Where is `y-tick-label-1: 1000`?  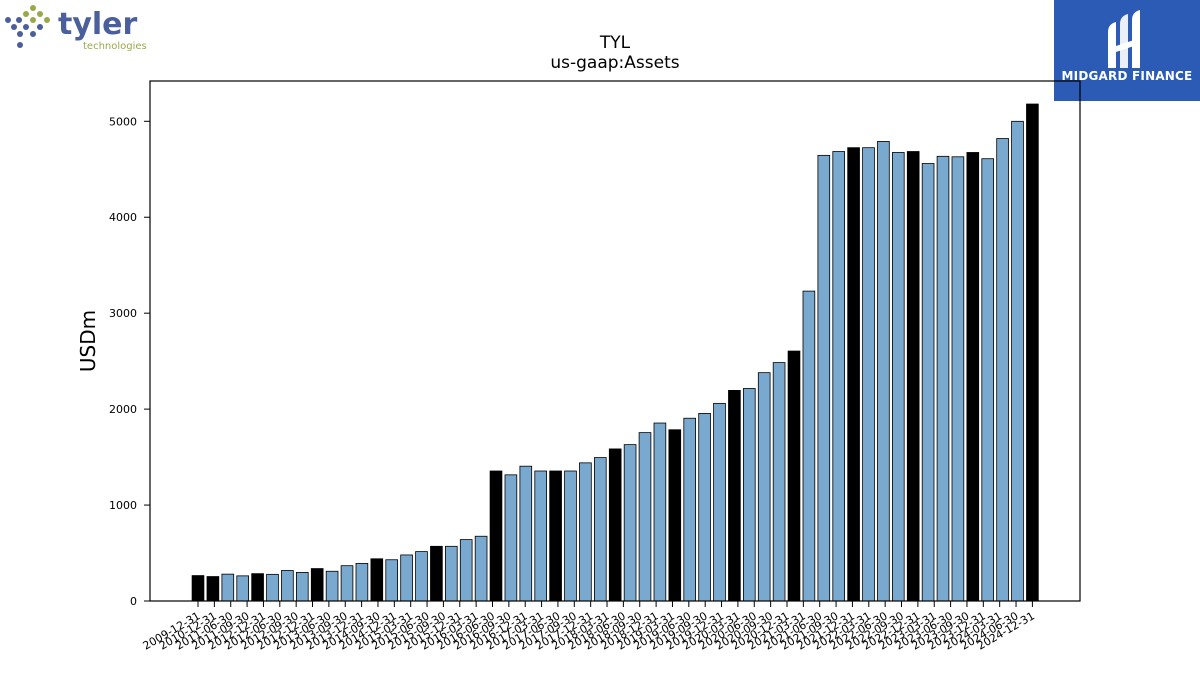
y-tick-label-1: 1000 is located at coordinates (123, 505).